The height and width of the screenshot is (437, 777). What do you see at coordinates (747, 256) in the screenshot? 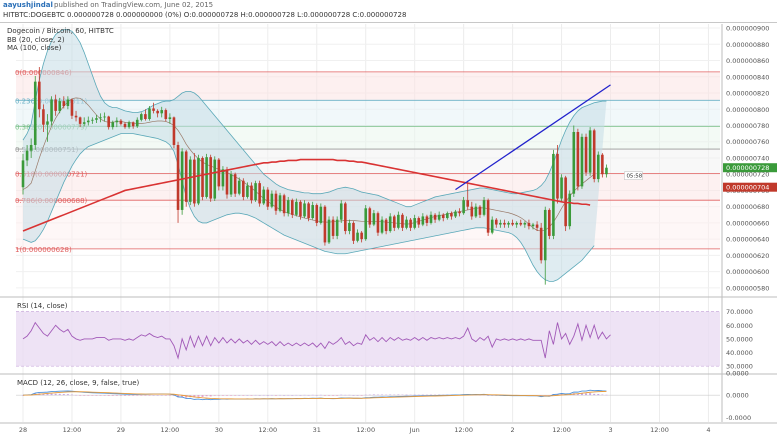
I see `y-tick-label: 0.000000620` at bounding box center [747, 256].